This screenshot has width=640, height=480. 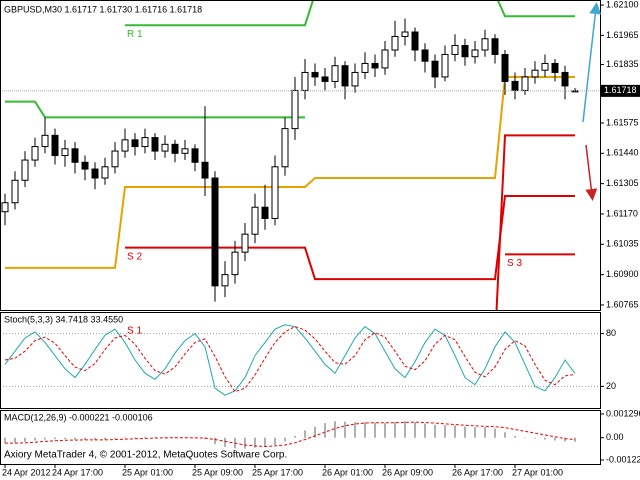 I want to click on y-tick-label: 20, so click(x=611, y=386).